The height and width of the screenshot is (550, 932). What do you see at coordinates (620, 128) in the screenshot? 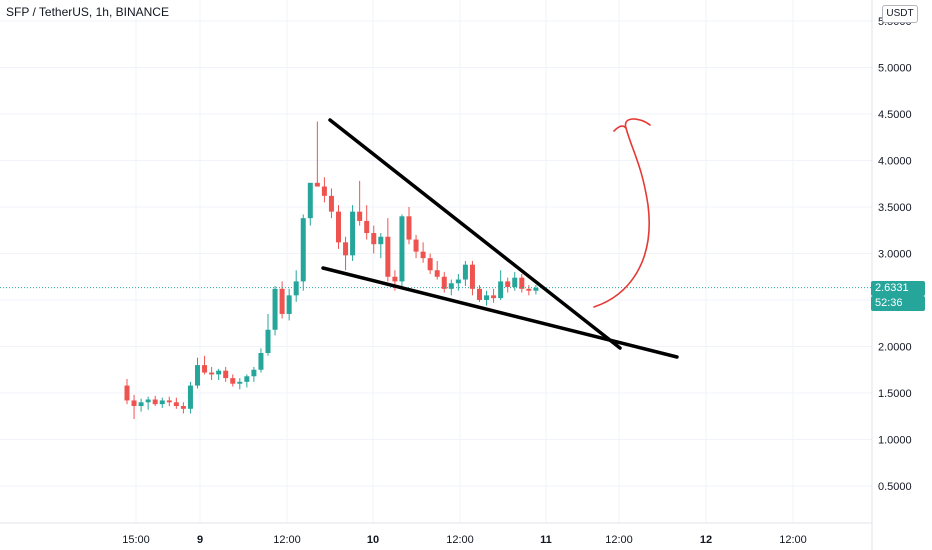
I see `breakout-arrowhead-drawing` at bounding box center [620, 128].